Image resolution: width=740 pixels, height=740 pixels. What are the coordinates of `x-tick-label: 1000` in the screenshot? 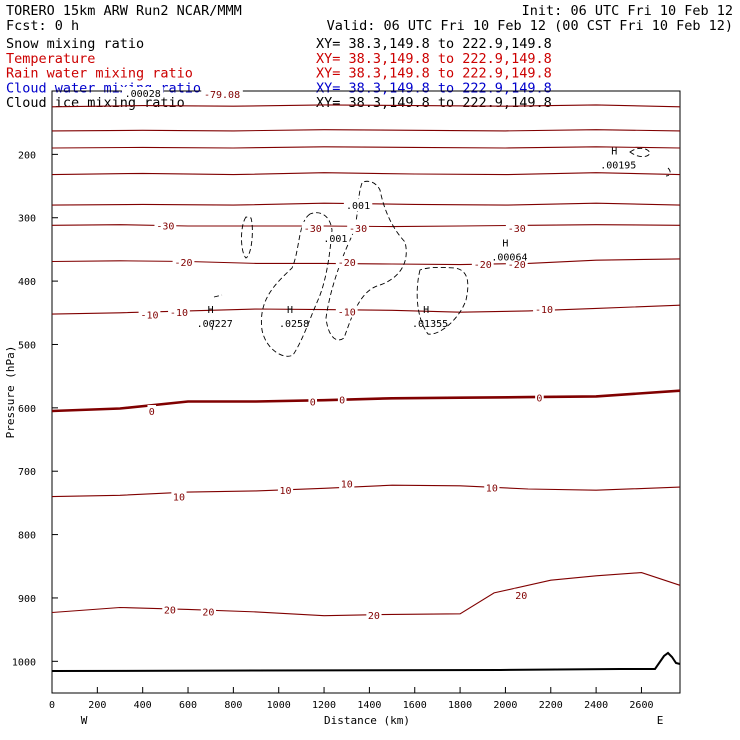 It's located at (279, 705).